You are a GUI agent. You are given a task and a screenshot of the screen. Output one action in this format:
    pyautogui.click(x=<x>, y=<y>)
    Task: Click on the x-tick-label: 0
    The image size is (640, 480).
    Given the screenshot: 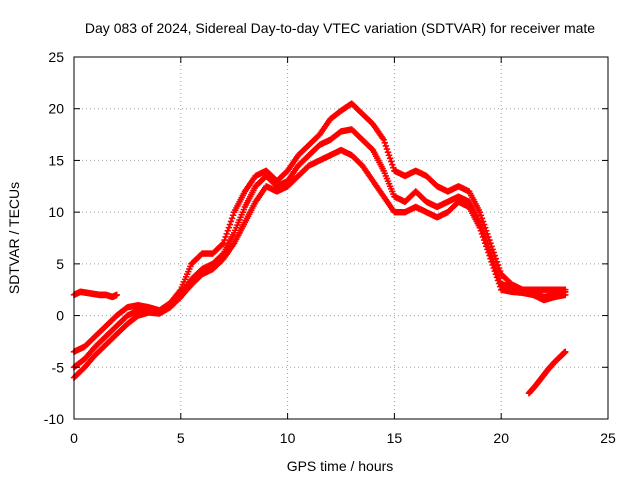 What is the action you would take?
    pyautogui.click(x=74, y=438)
    